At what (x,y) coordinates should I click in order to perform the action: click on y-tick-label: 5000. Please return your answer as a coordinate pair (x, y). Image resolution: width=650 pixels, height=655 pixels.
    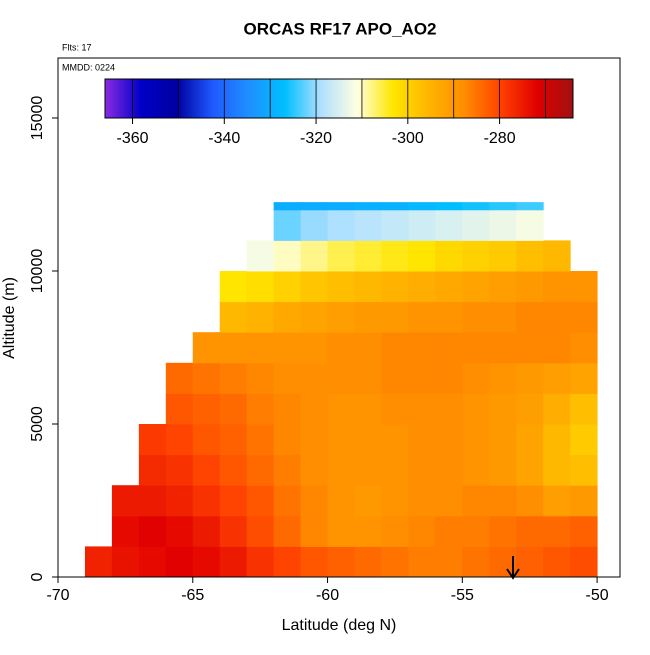
    Looking at the image, I should click on (37, 424).